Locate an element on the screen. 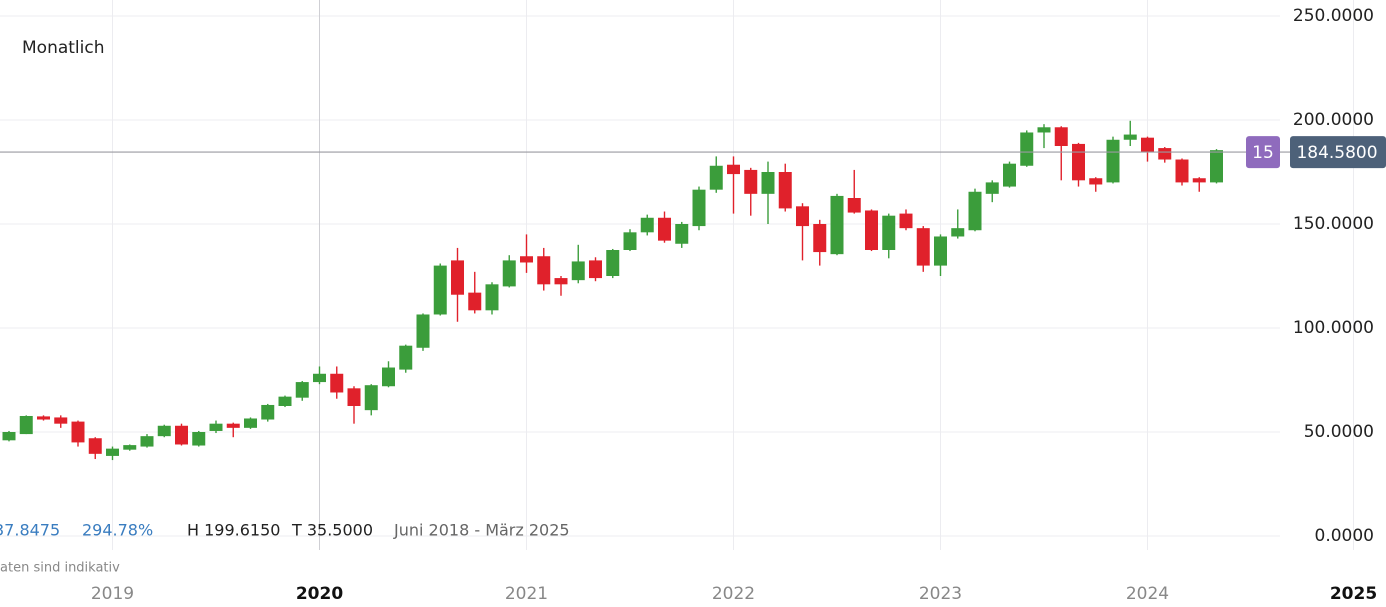 This screenshot has width=1386, height=607. x-tick-label: 2021 is located at coordinates (526, 594).